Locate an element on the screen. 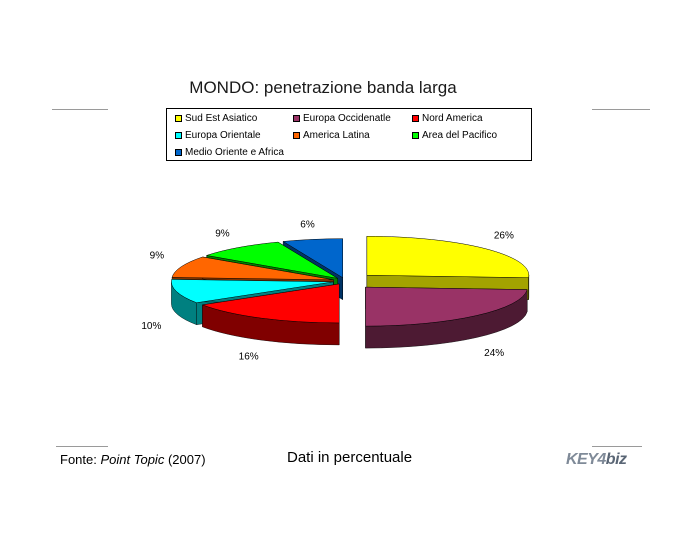 This screenshot has height=550, width=700. chart-title: MONDO: penetrazione banda larga is located at coordinates (323, 87).